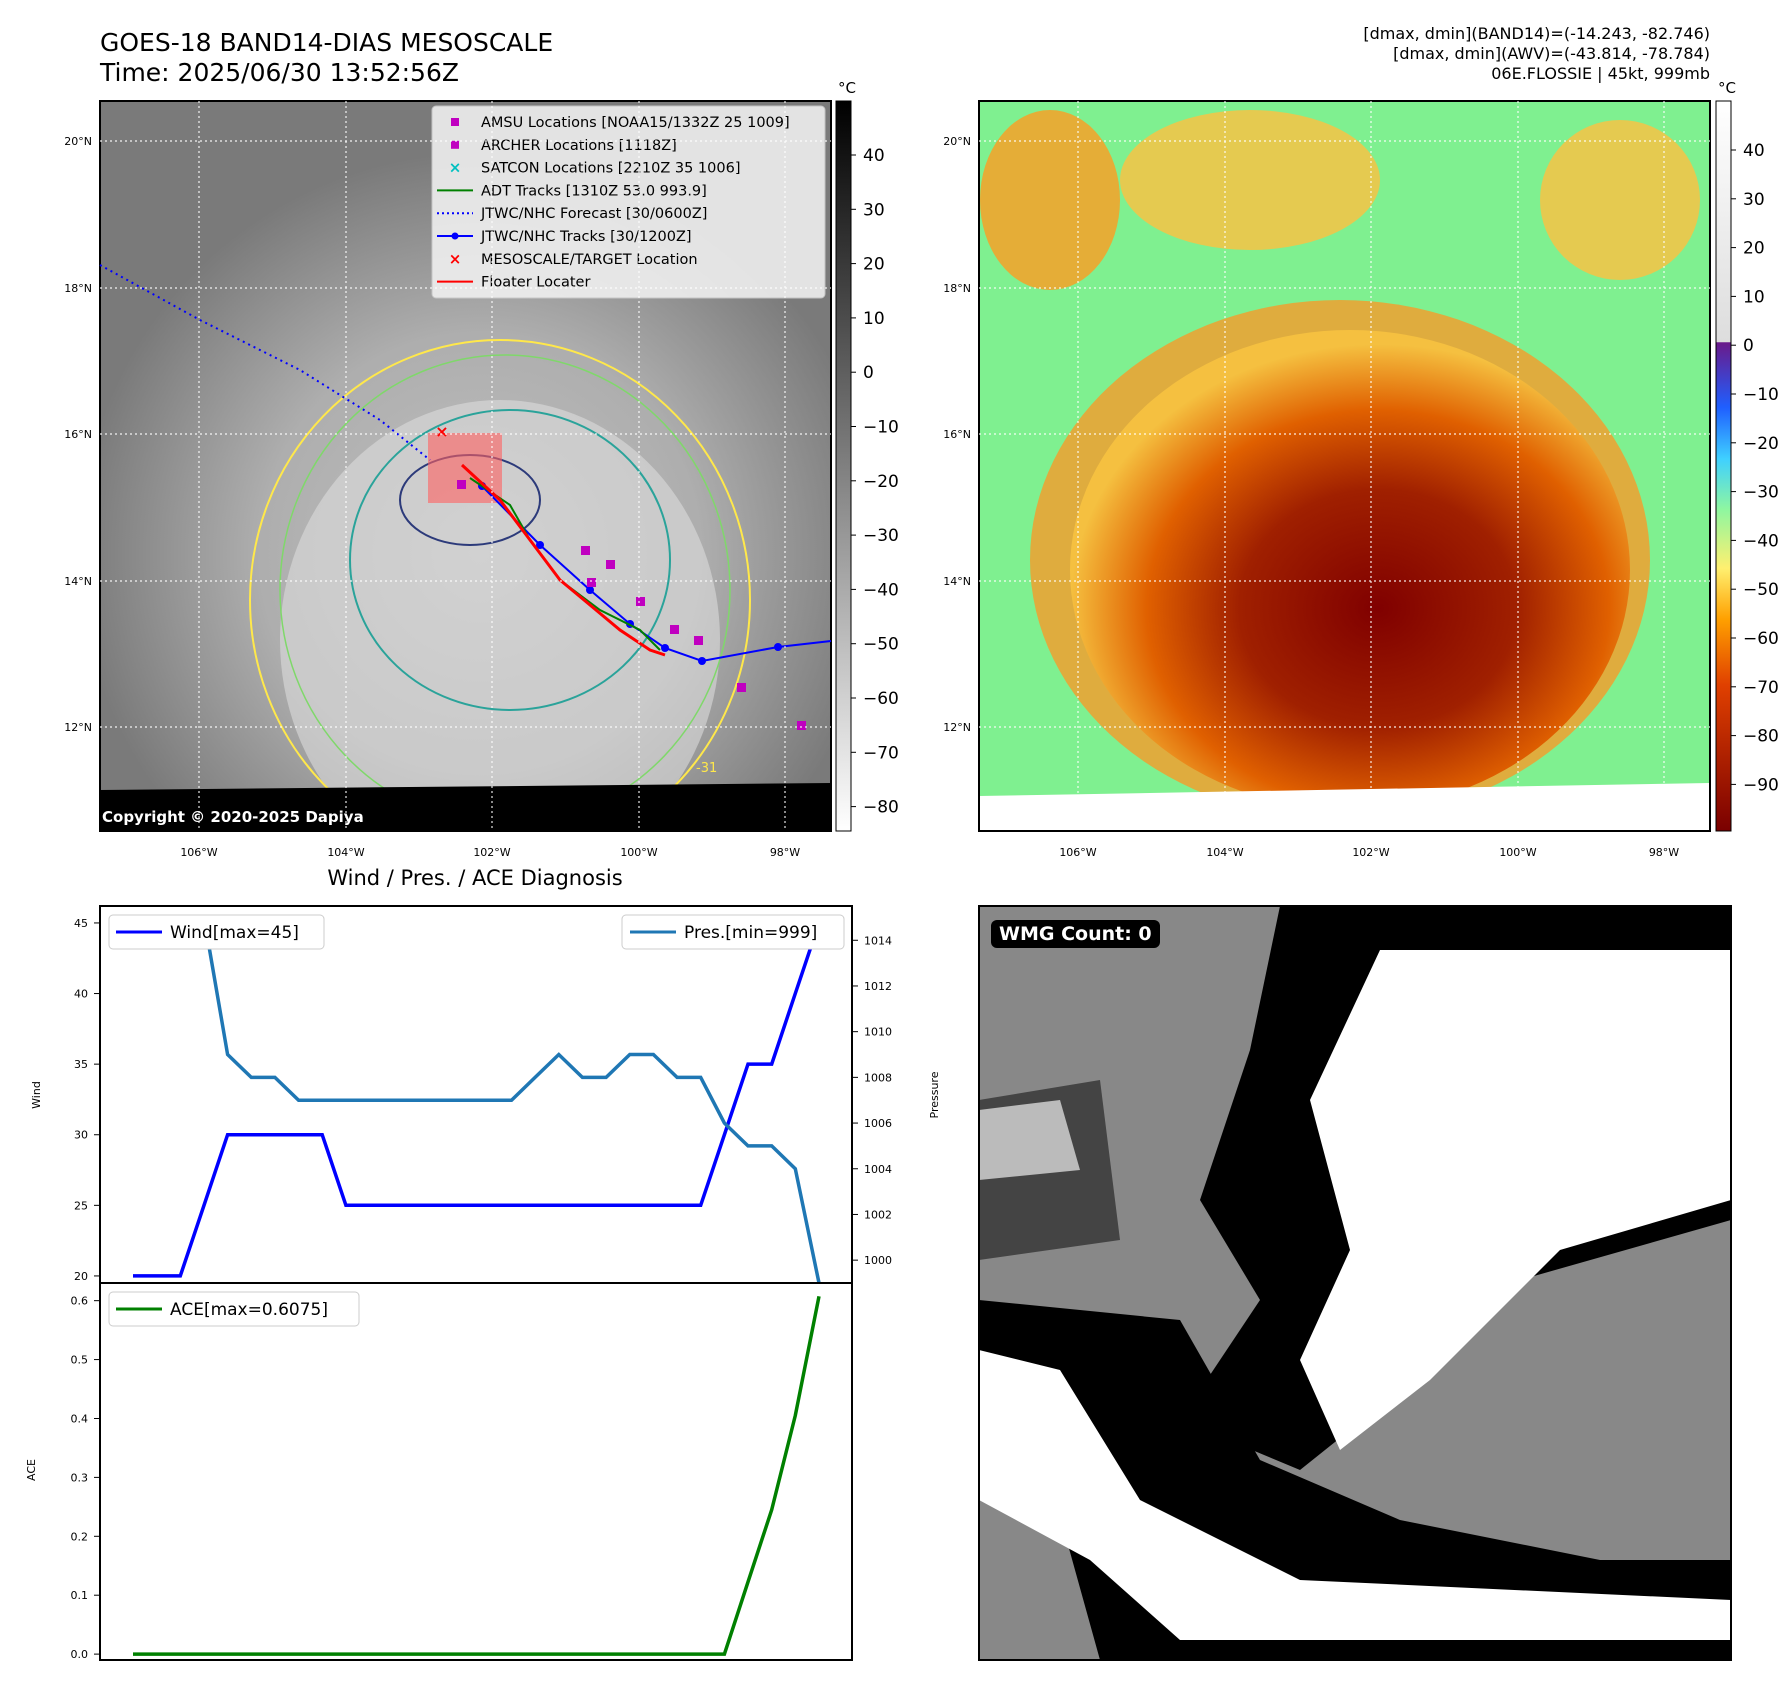 The height and width of the screenshot is (1690, 1792). What do you see at coordinates (656, 574) in the screenshot?
I see `jtwc-track-line` at bounding box center [656, 574].